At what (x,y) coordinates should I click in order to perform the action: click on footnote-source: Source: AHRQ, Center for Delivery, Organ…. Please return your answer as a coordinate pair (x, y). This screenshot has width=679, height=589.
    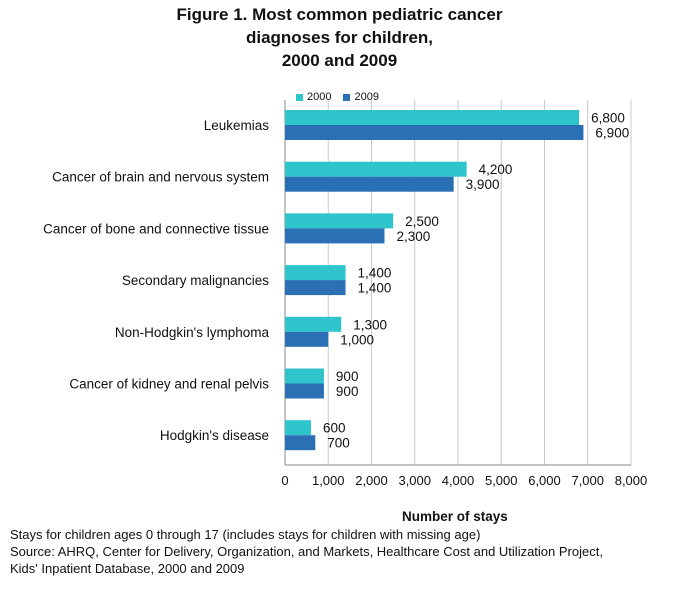
    Looking at the image, I should click on (306, 551).